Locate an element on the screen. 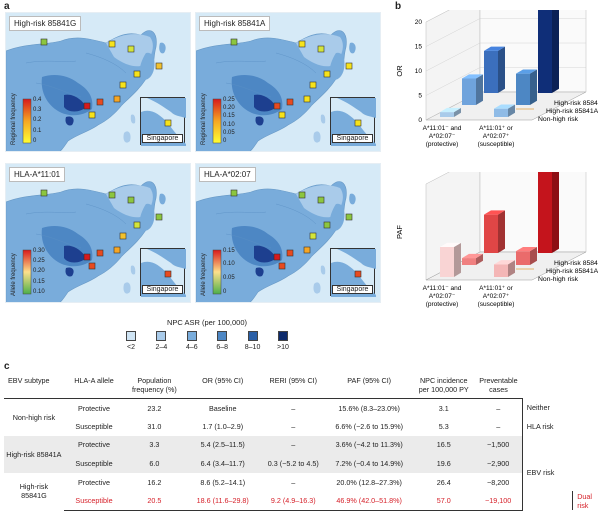  tick: 0.4 is located at coordinates (37, 100).